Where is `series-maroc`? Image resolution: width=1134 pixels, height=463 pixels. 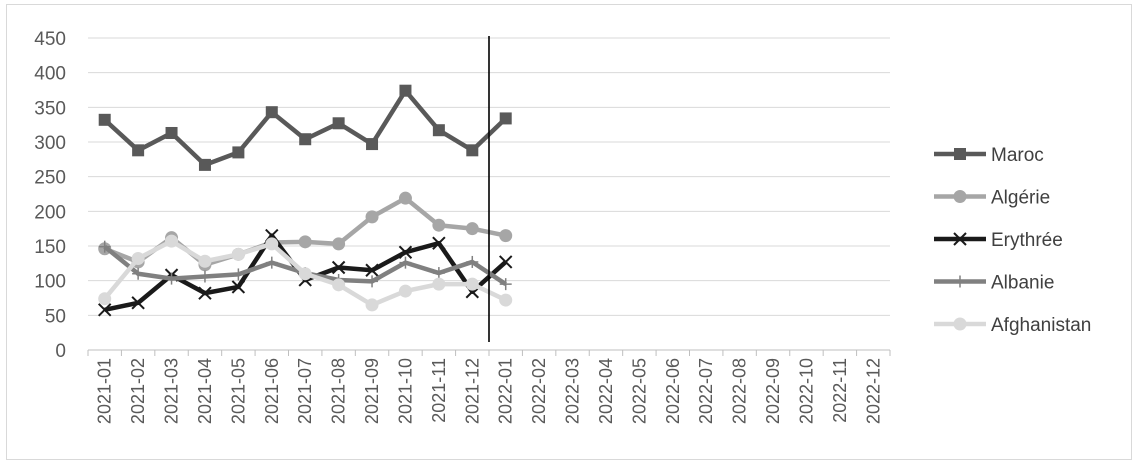 series-maroc is located at coordinates (305, 127).